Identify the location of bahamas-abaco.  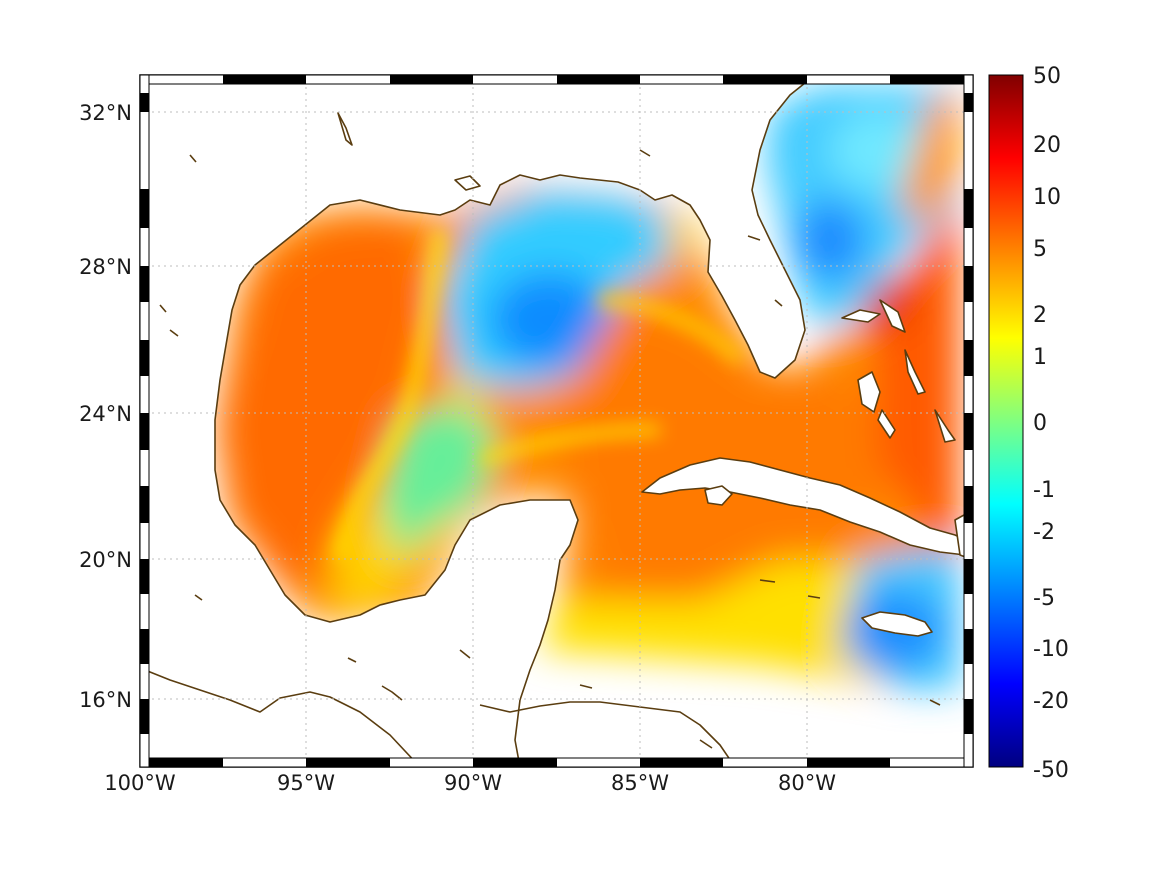
(892, 316).